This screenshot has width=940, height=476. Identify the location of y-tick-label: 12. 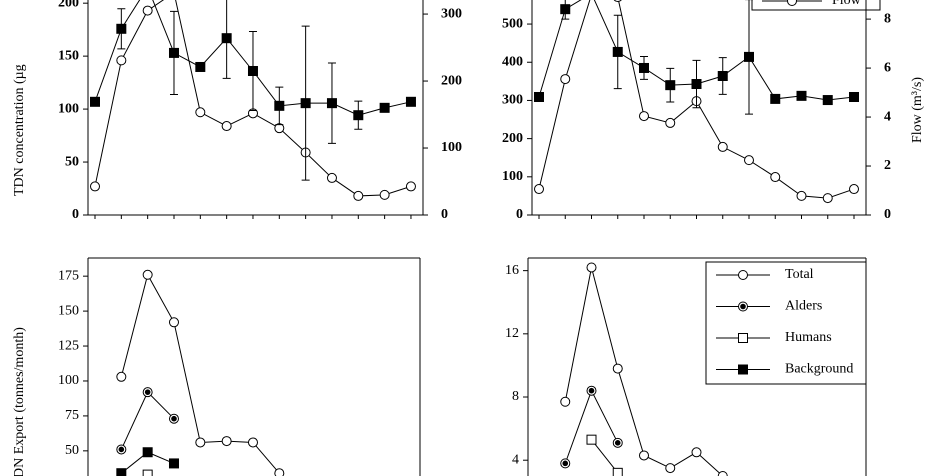
(512, 333).